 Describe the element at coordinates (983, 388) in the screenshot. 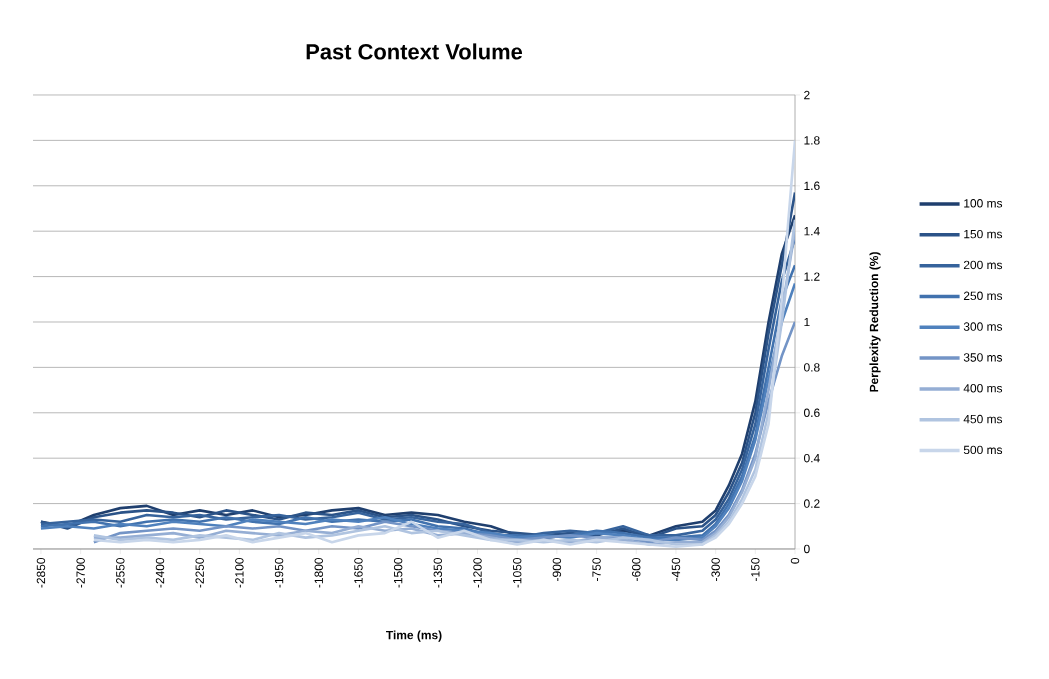

I see `legend-label: 400 ms` at that location.